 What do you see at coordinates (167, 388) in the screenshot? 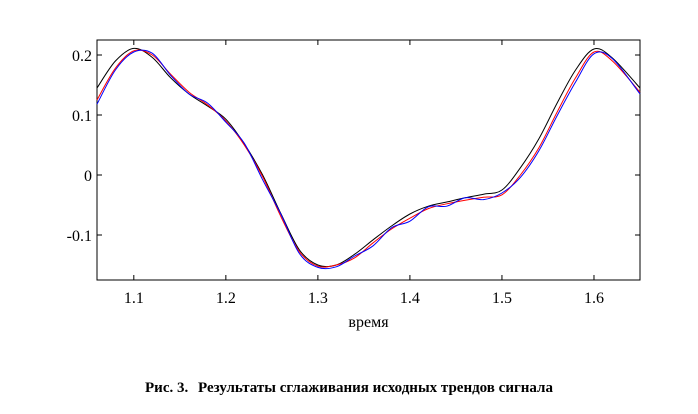
I see `caption-label: Рис. 3.` at bounding box center [167, 388].